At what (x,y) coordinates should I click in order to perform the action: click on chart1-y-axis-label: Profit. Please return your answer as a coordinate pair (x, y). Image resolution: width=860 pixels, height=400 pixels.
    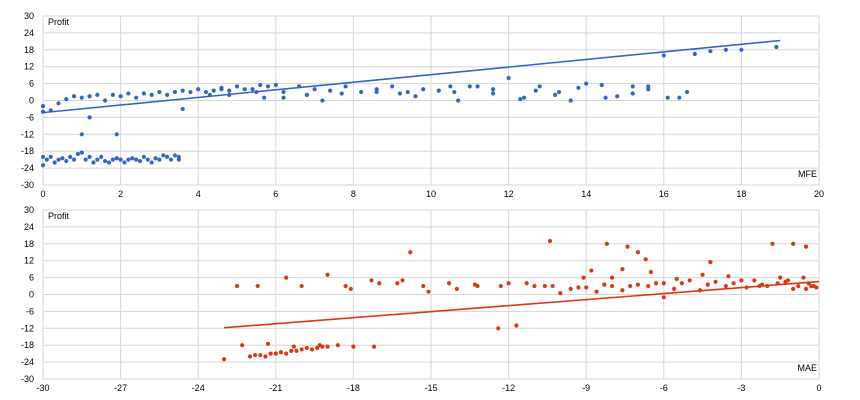
    Looking at the image, I should click on (59, 22).